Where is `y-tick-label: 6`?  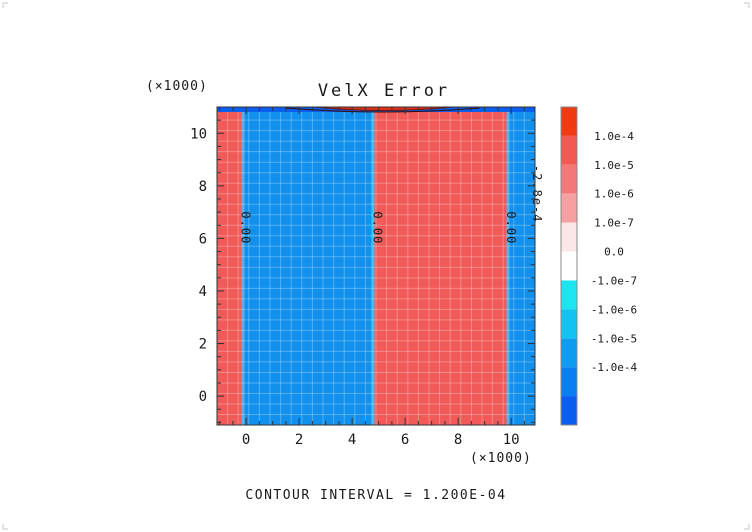 y-tick-label: 6 is located at coordinates (203, 239).